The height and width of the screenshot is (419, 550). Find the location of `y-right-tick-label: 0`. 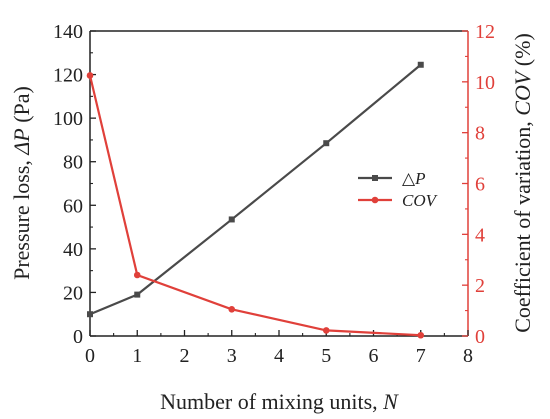

y-right-tick-label: 0 is located at coordinates (480, 337).